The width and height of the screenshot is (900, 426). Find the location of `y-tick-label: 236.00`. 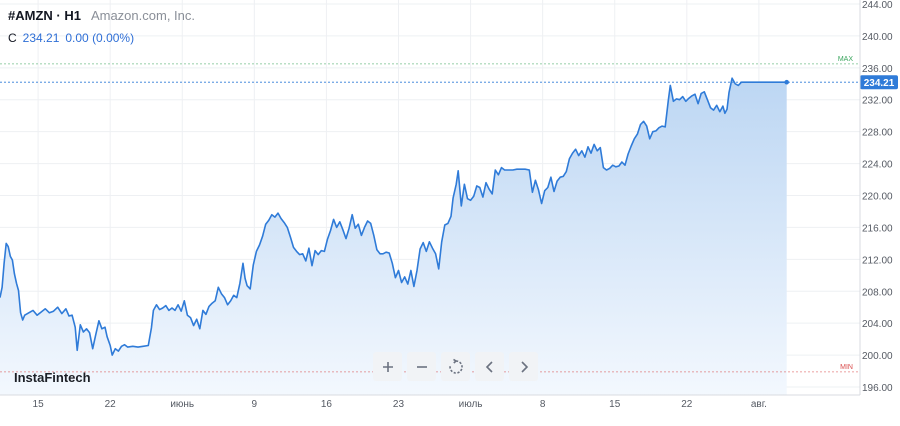

y-tick-label: 236.00 is located at coordinates (877, 69).